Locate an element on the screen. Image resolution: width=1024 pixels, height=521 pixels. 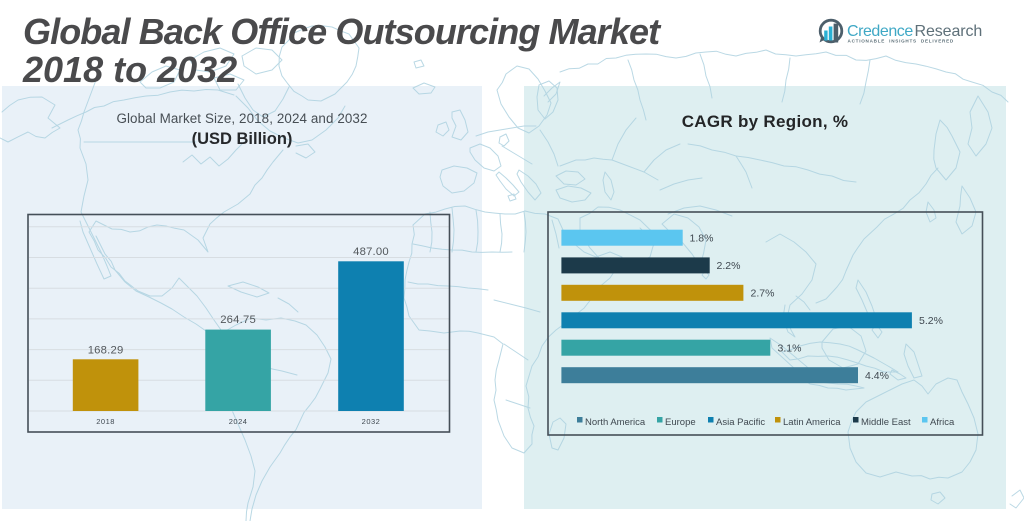
svg-text: 3.1% is located at coordinates (790, 349).